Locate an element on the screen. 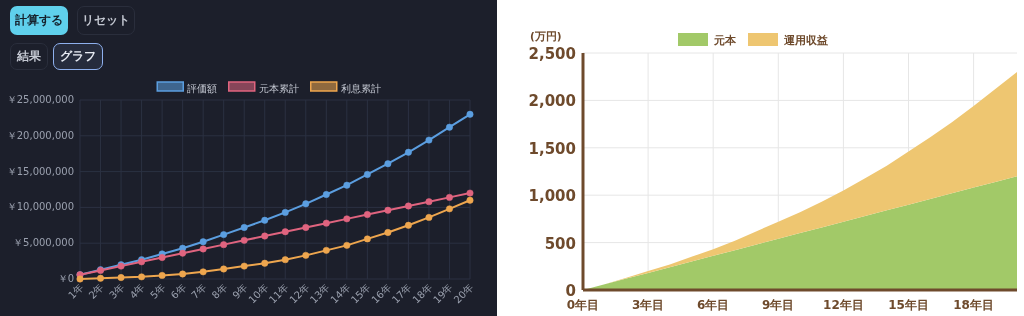 The height and width of the screenshot is (316, 1024). x-tick-label: 15年目 is located at coordinates (908, 305).